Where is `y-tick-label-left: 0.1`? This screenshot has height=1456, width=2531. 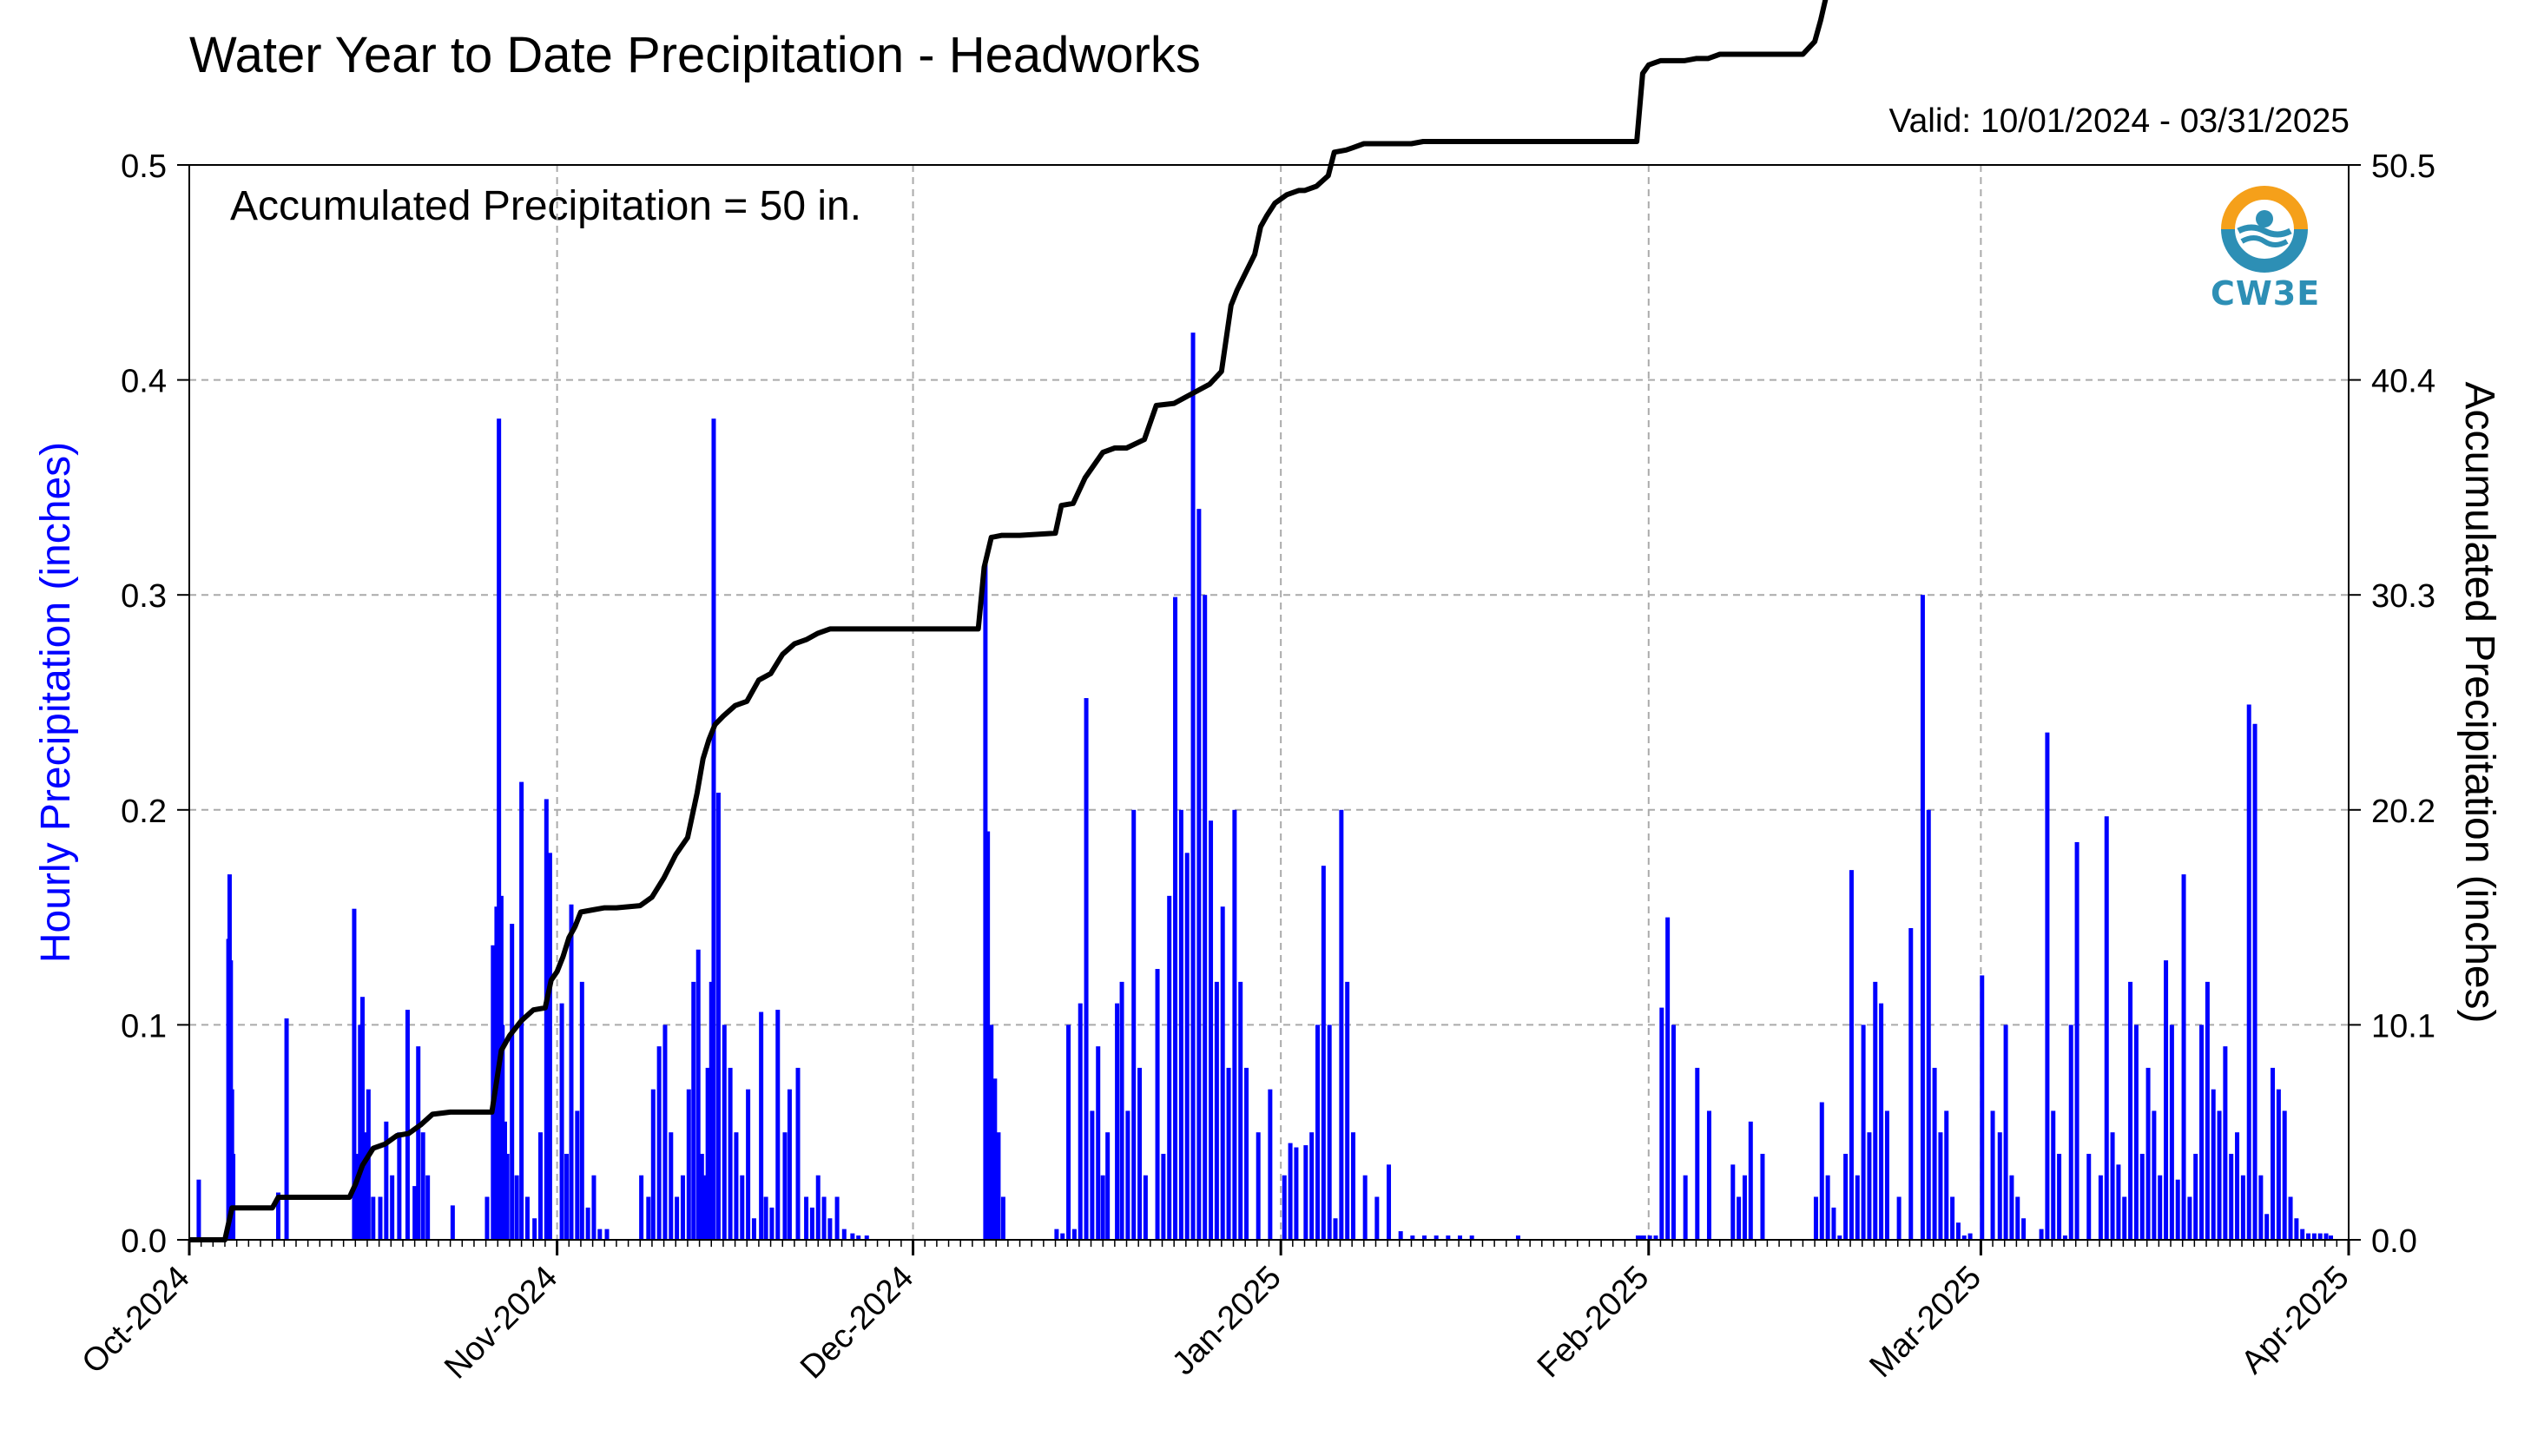 y-tick-label-left: 0.1 is located at coordinates (144, 1026).